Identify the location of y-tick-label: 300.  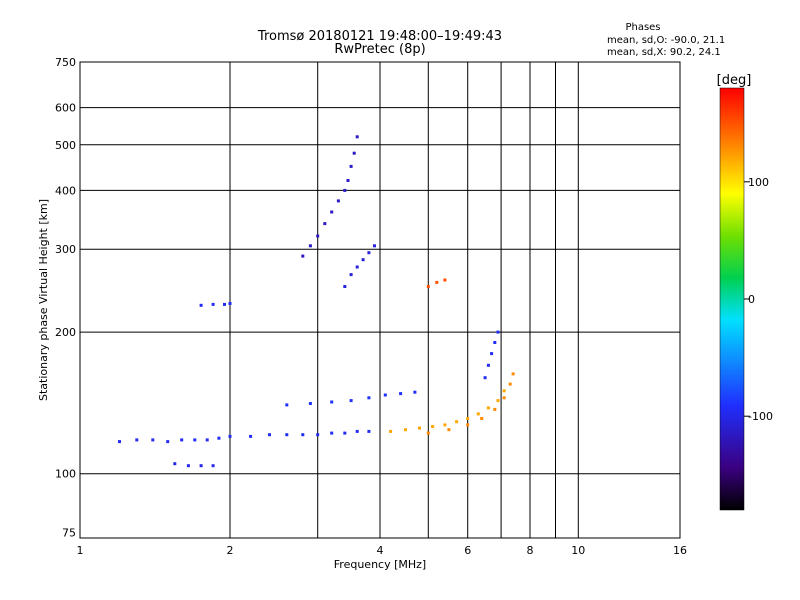
(65, 249).